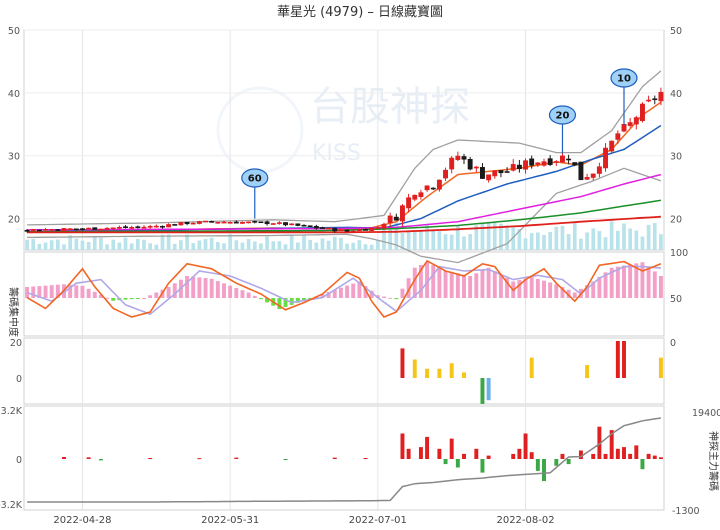 This screenshot has width=720, height=530. I want to click on signal-tick-left: 20, so click(16, 343).